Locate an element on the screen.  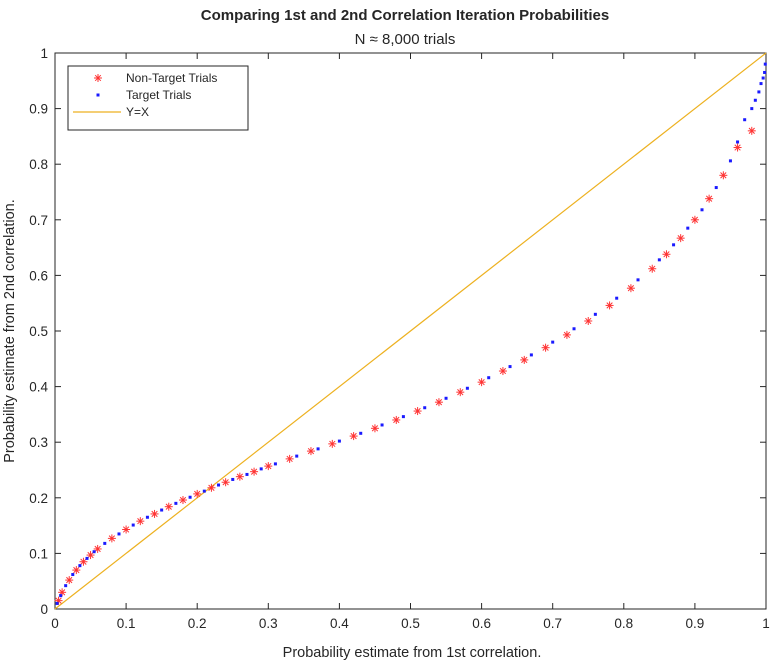
legend-entry-label: Target Trials is located at coordinates (158, 95).